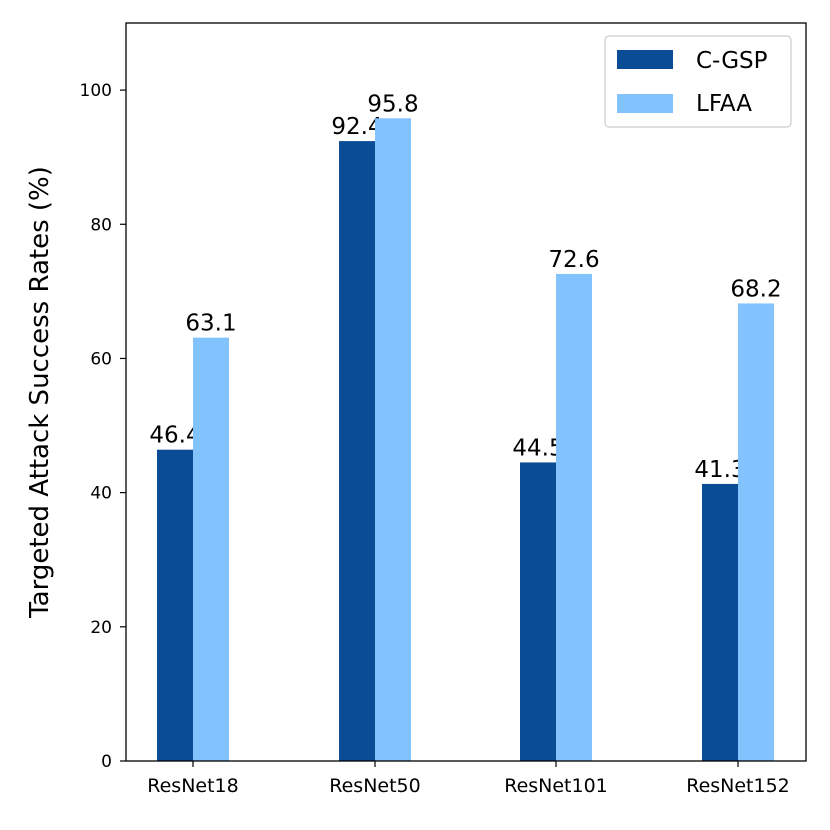  I want to click on y-axis-label: Targeted Attack Success Rates (%), so click(40, 392).